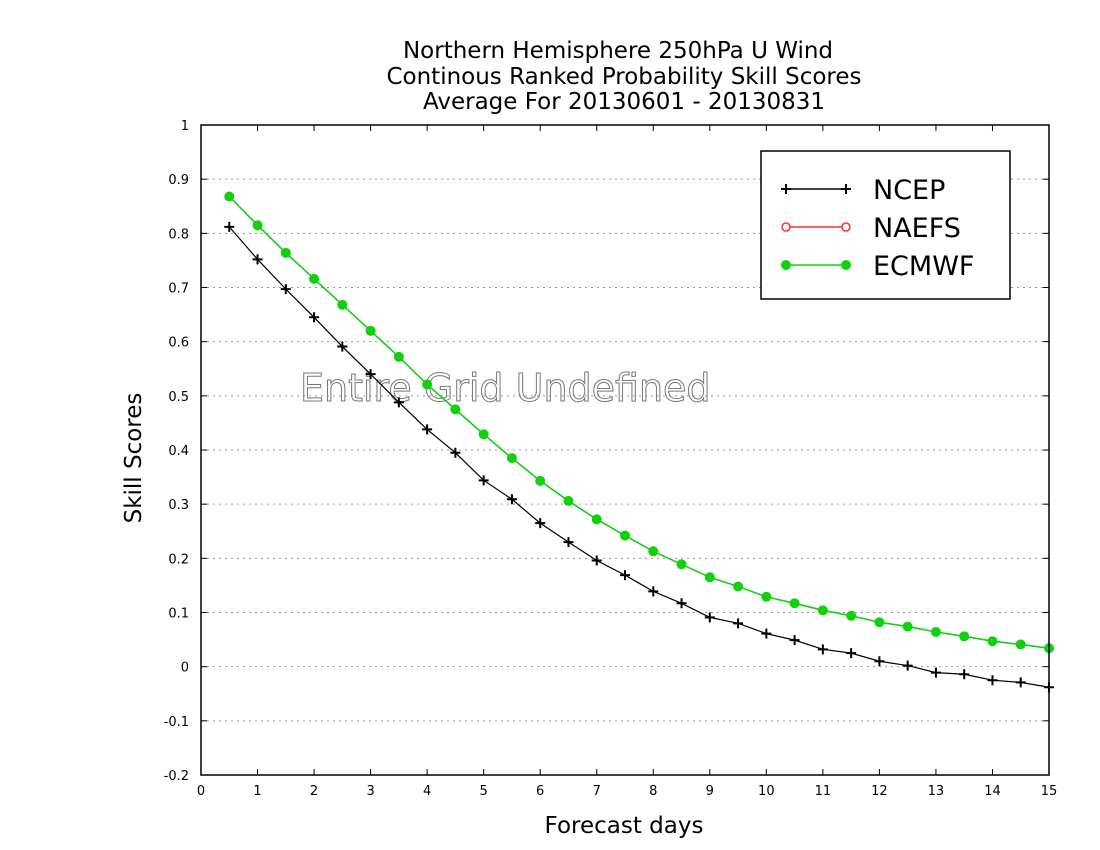 Image resolution: width=1100 pixels, height=850 pixels. Describe the element at coordinates (653, 791) in the screenshot. I see `x-tick-label: 8` at that location.